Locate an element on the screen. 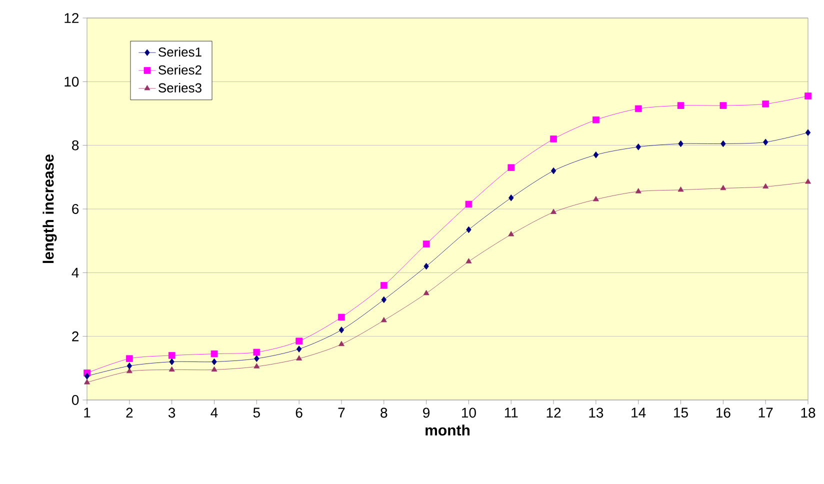  x-tick-label: 7 is located at coordinates (341, 413).